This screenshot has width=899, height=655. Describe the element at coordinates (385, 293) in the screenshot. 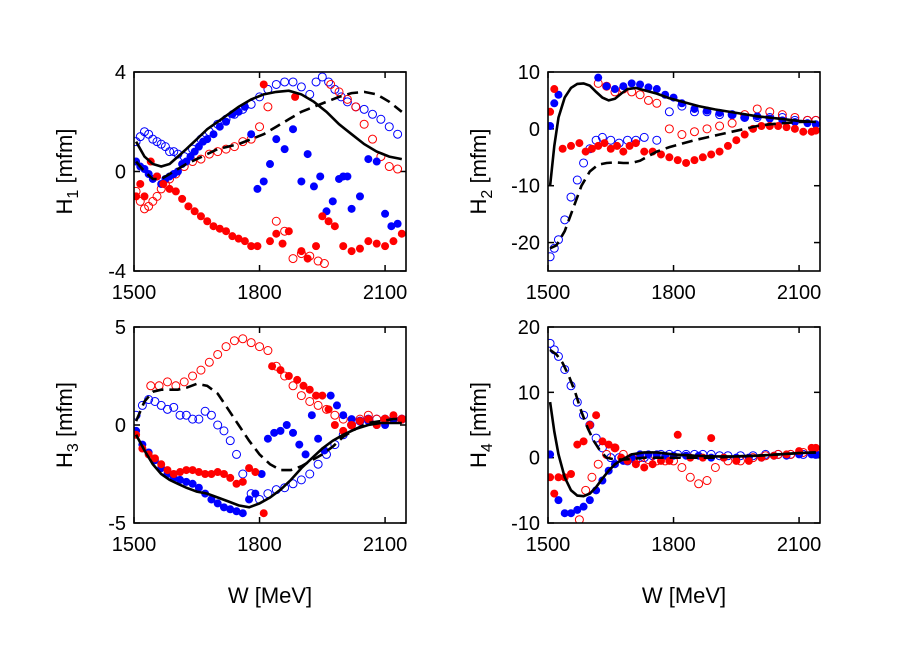

I see `x-tick-label: 2100` at that location.